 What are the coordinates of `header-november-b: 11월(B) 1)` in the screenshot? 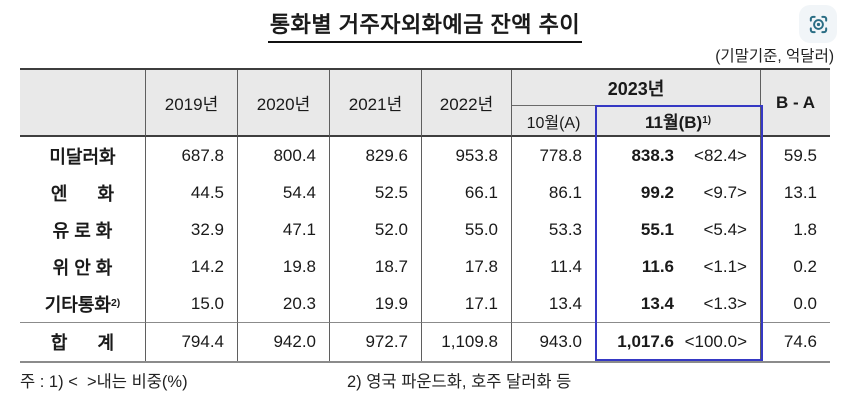 It's located at (678, 121).